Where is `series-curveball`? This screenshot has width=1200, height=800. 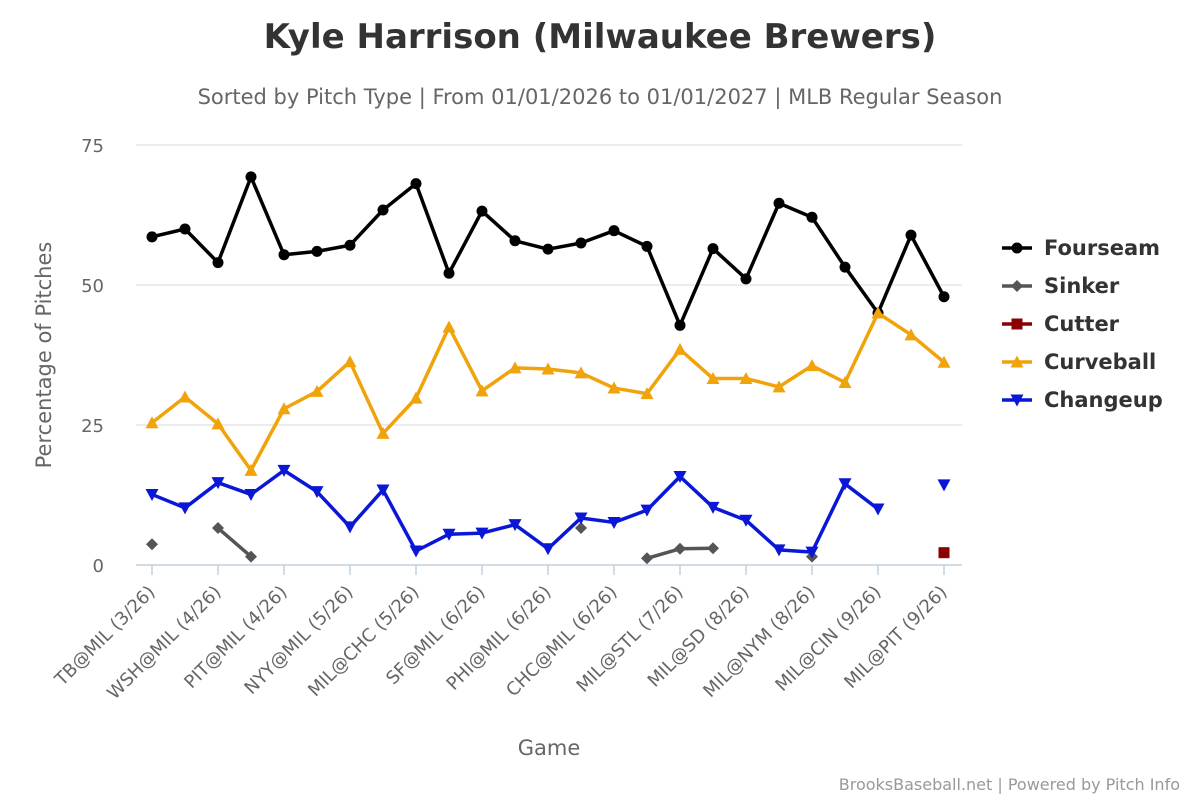 series-curveball is located at coordinates (548, 391).